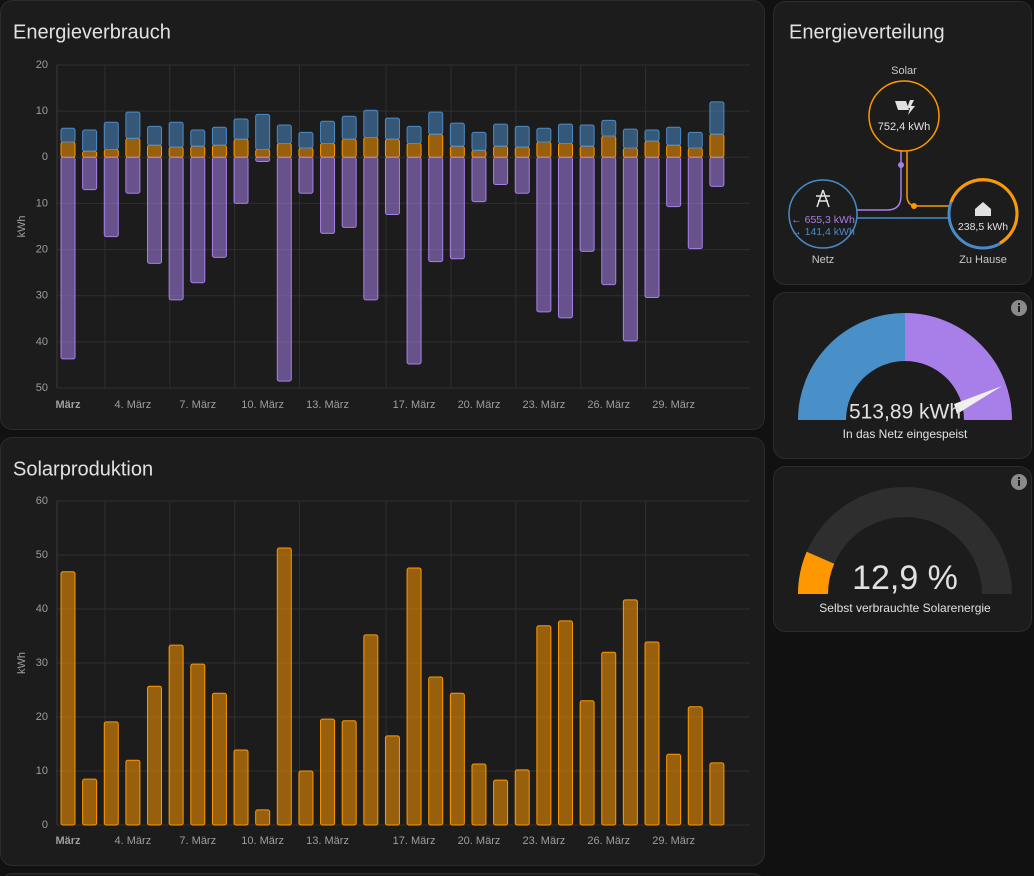 This screenshot has width=1034, height=876. I want to click on y-tick-label: 60, so click(42, 501).